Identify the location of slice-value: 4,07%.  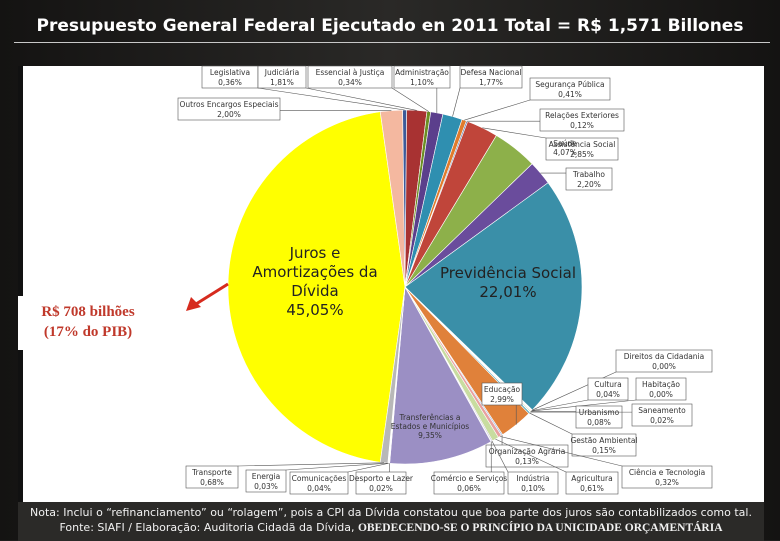
(565, 152).